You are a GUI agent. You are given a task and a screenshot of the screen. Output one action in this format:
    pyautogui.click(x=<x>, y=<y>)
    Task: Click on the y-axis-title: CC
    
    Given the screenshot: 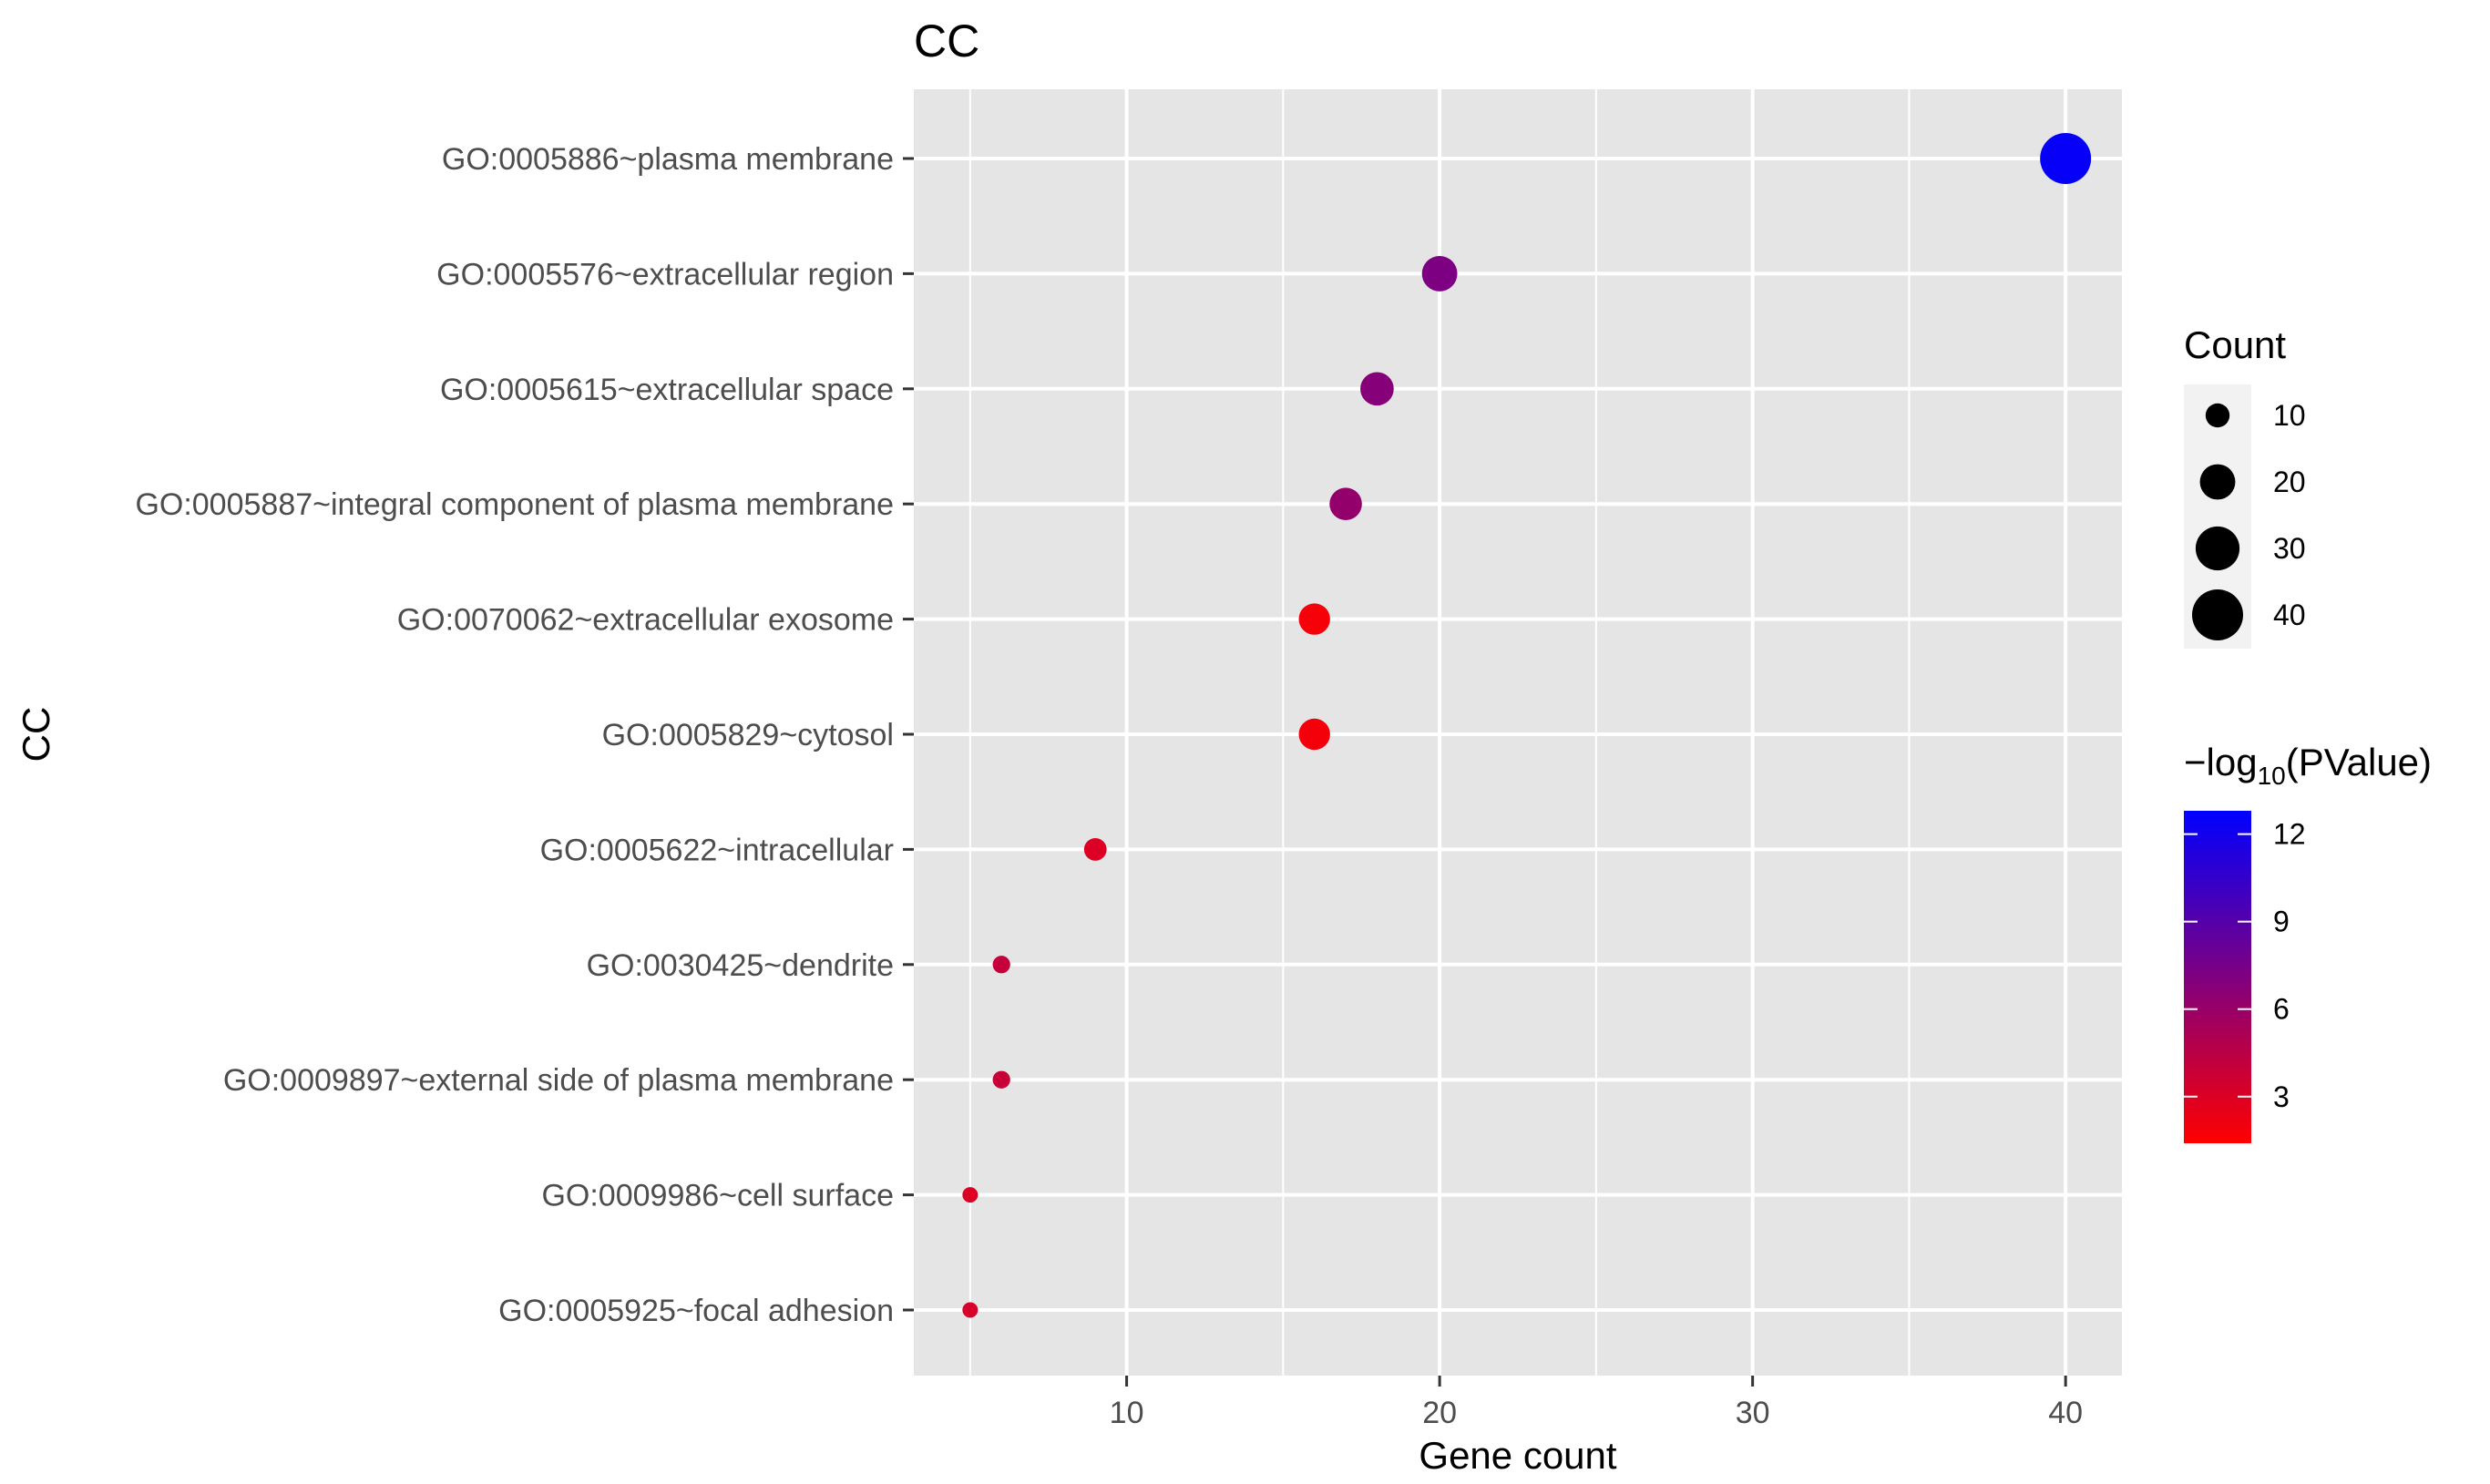 What is the action you would take?
    pyautogui.click(x=36, y=734)
    